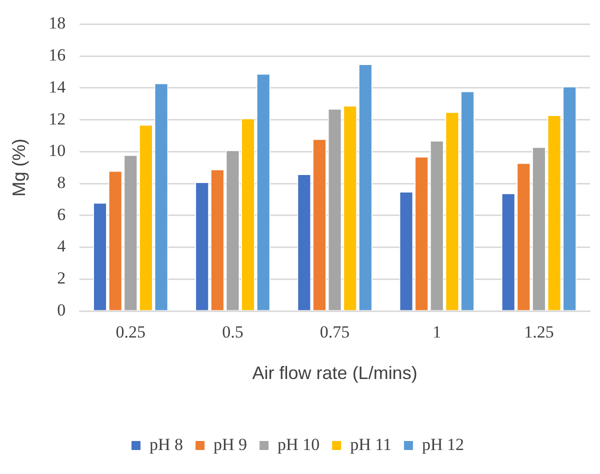 Image resolution: width=600 pixels, height=474 pixels. I want to click on x-tick-label: 0.25, so click(131, 332).